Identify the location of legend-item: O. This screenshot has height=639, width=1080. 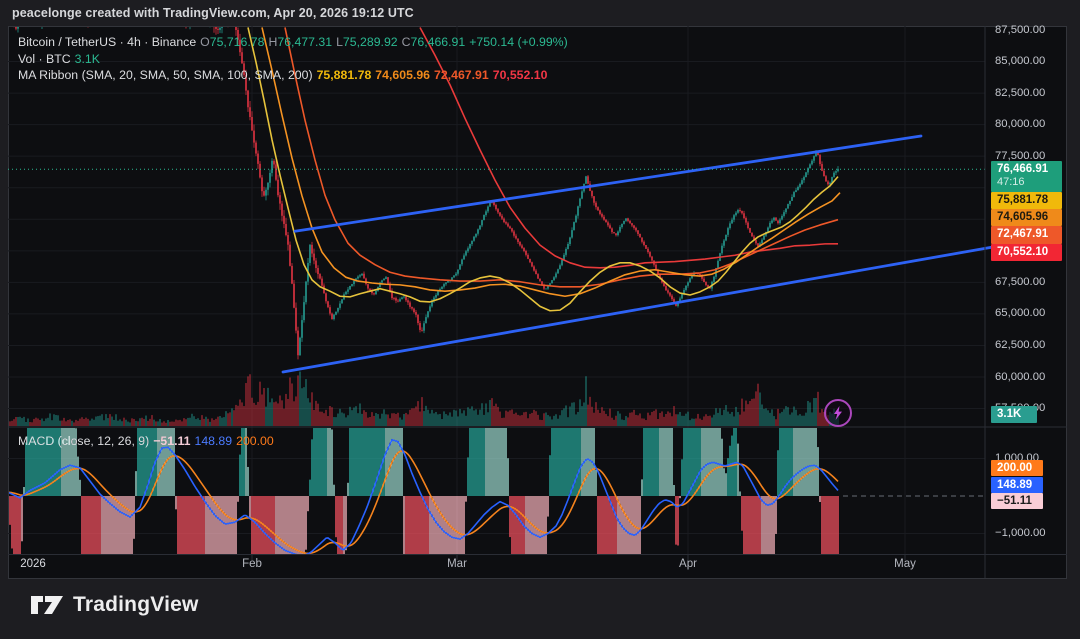
(205, 42).